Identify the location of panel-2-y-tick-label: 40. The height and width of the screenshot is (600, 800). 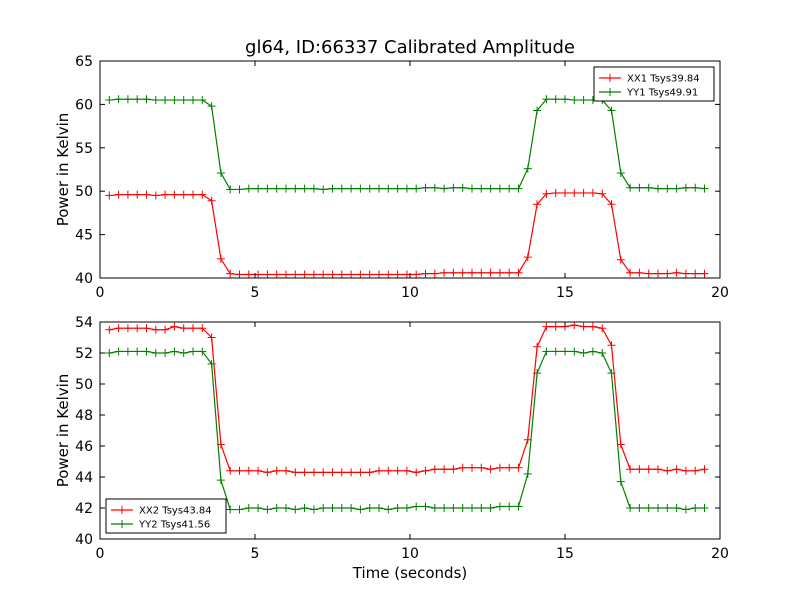
(84, 540).